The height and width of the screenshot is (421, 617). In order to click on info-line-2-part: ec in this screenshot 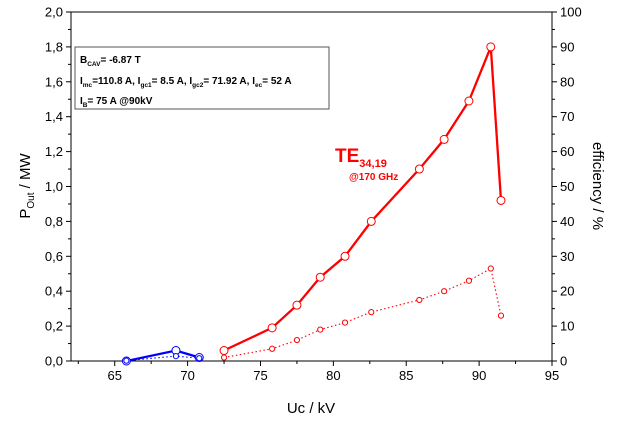, I will do `click(259, 85)`.